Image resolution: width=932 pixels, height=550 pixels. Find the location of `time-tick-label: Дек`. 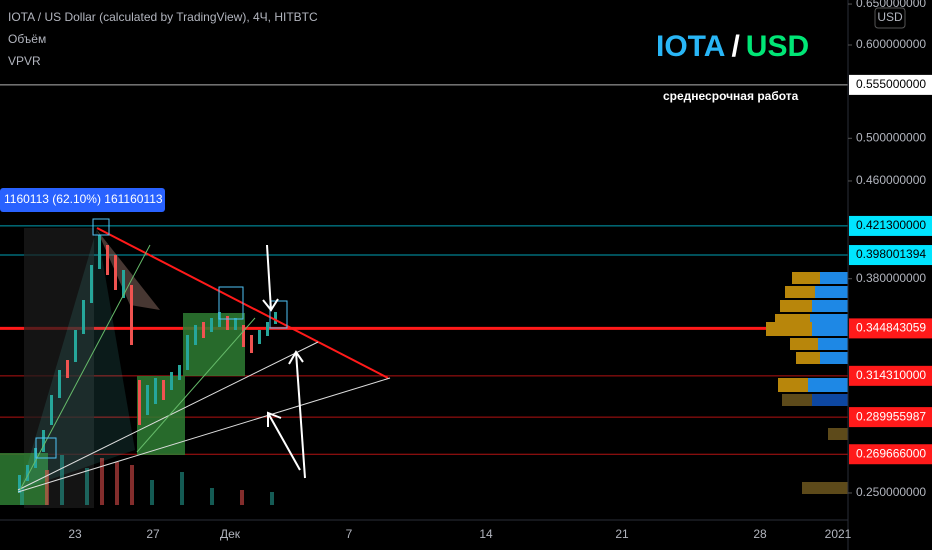

time-tick-label: Дек is located at coordinates (230, 534).